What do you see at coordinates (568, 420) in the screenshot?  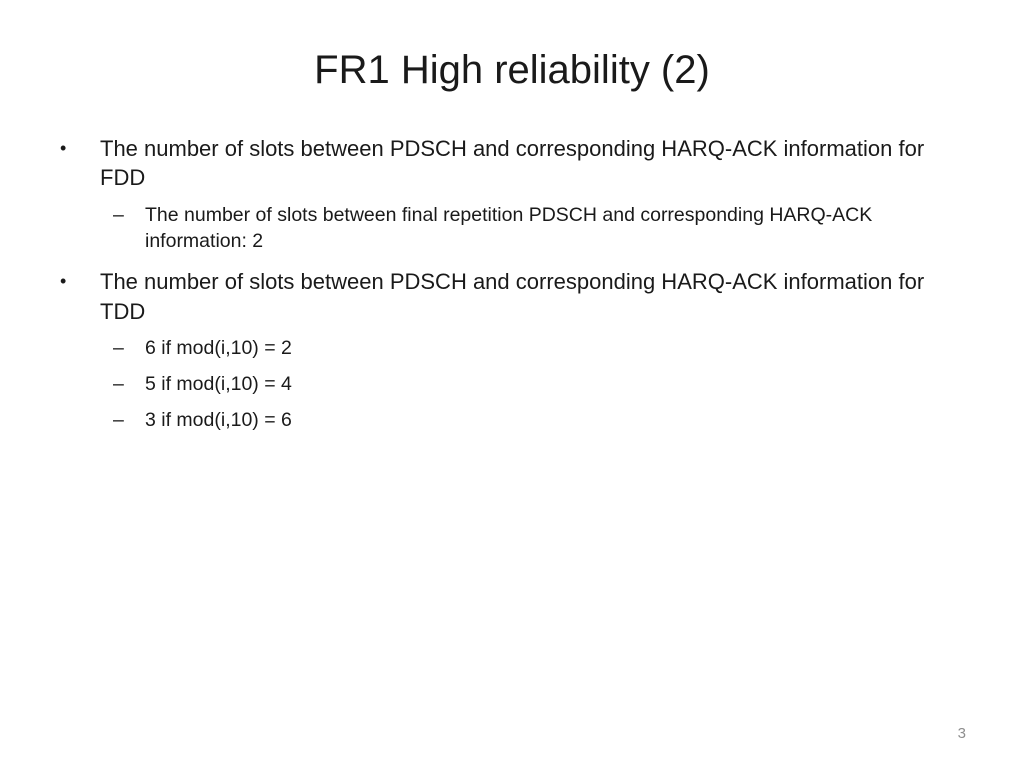 I see `sub-bullet-item: – 3 if mod(i,10) = 6` at bounding box center [568, 420].